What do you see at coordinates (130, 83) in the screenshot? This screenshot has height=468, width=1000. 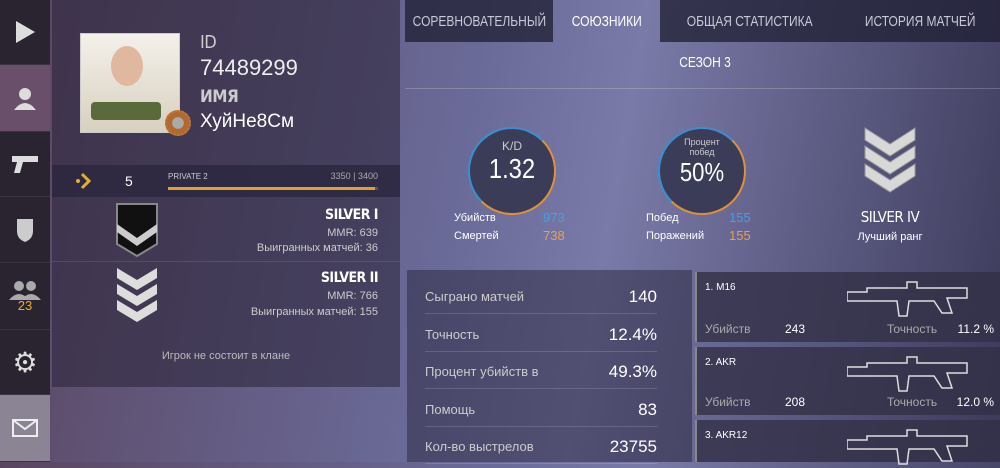 I see `avatar` at bounding box center [130, 83].